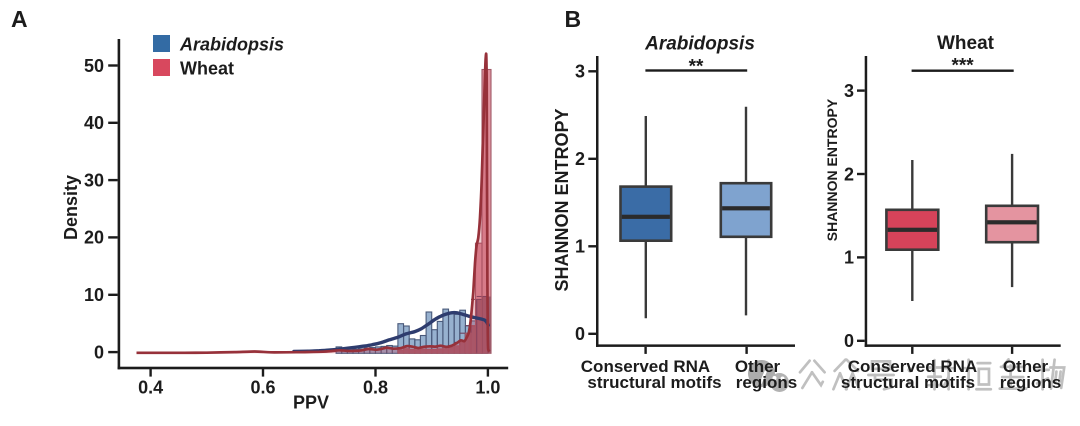  I want to click on svg-text: 40, so click(94, 123).